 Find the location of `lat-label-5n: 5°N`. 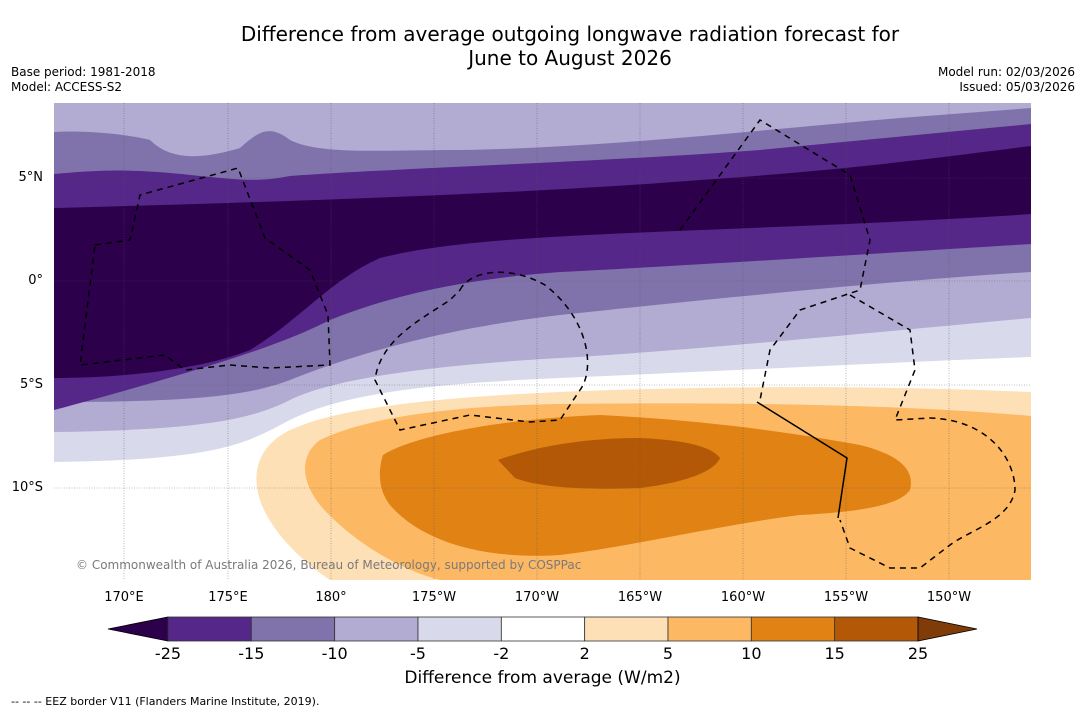

lat-label-5n: 5°N is located at coordinates (31, 177).